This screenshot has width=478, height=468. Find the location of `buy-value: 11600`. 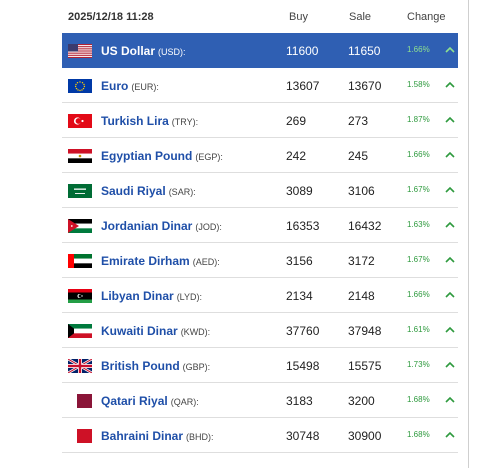

buy-value: 11600 is located at coordinates (302, 51).